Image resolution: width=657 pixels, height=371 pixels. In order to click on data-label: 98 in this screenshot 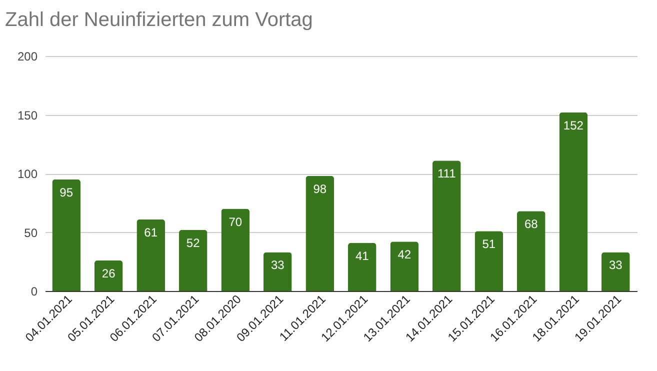, I will do `click(320, 189)`.